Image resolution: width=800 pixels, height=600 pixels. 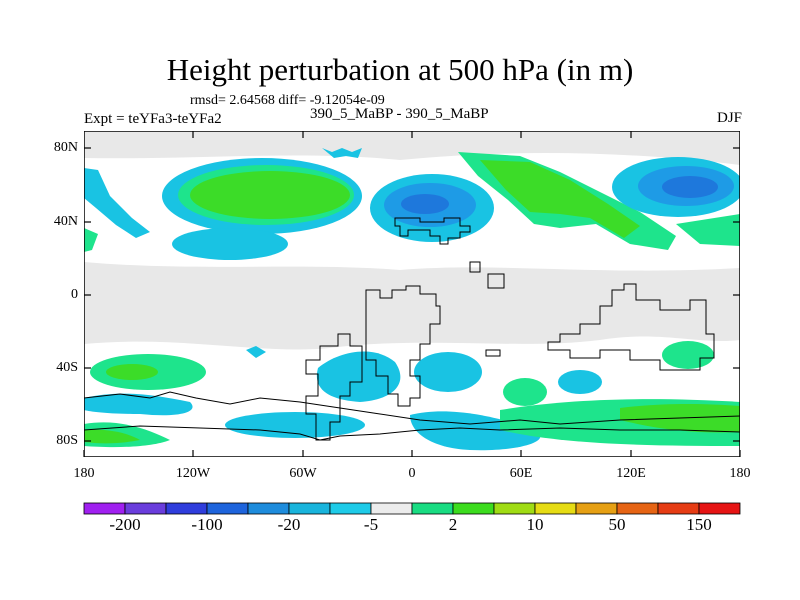 What do you see at coordinates (67, 440) in the screenshot?
I see `lat-tick-label: 80S` at bounding box center [67, 440].